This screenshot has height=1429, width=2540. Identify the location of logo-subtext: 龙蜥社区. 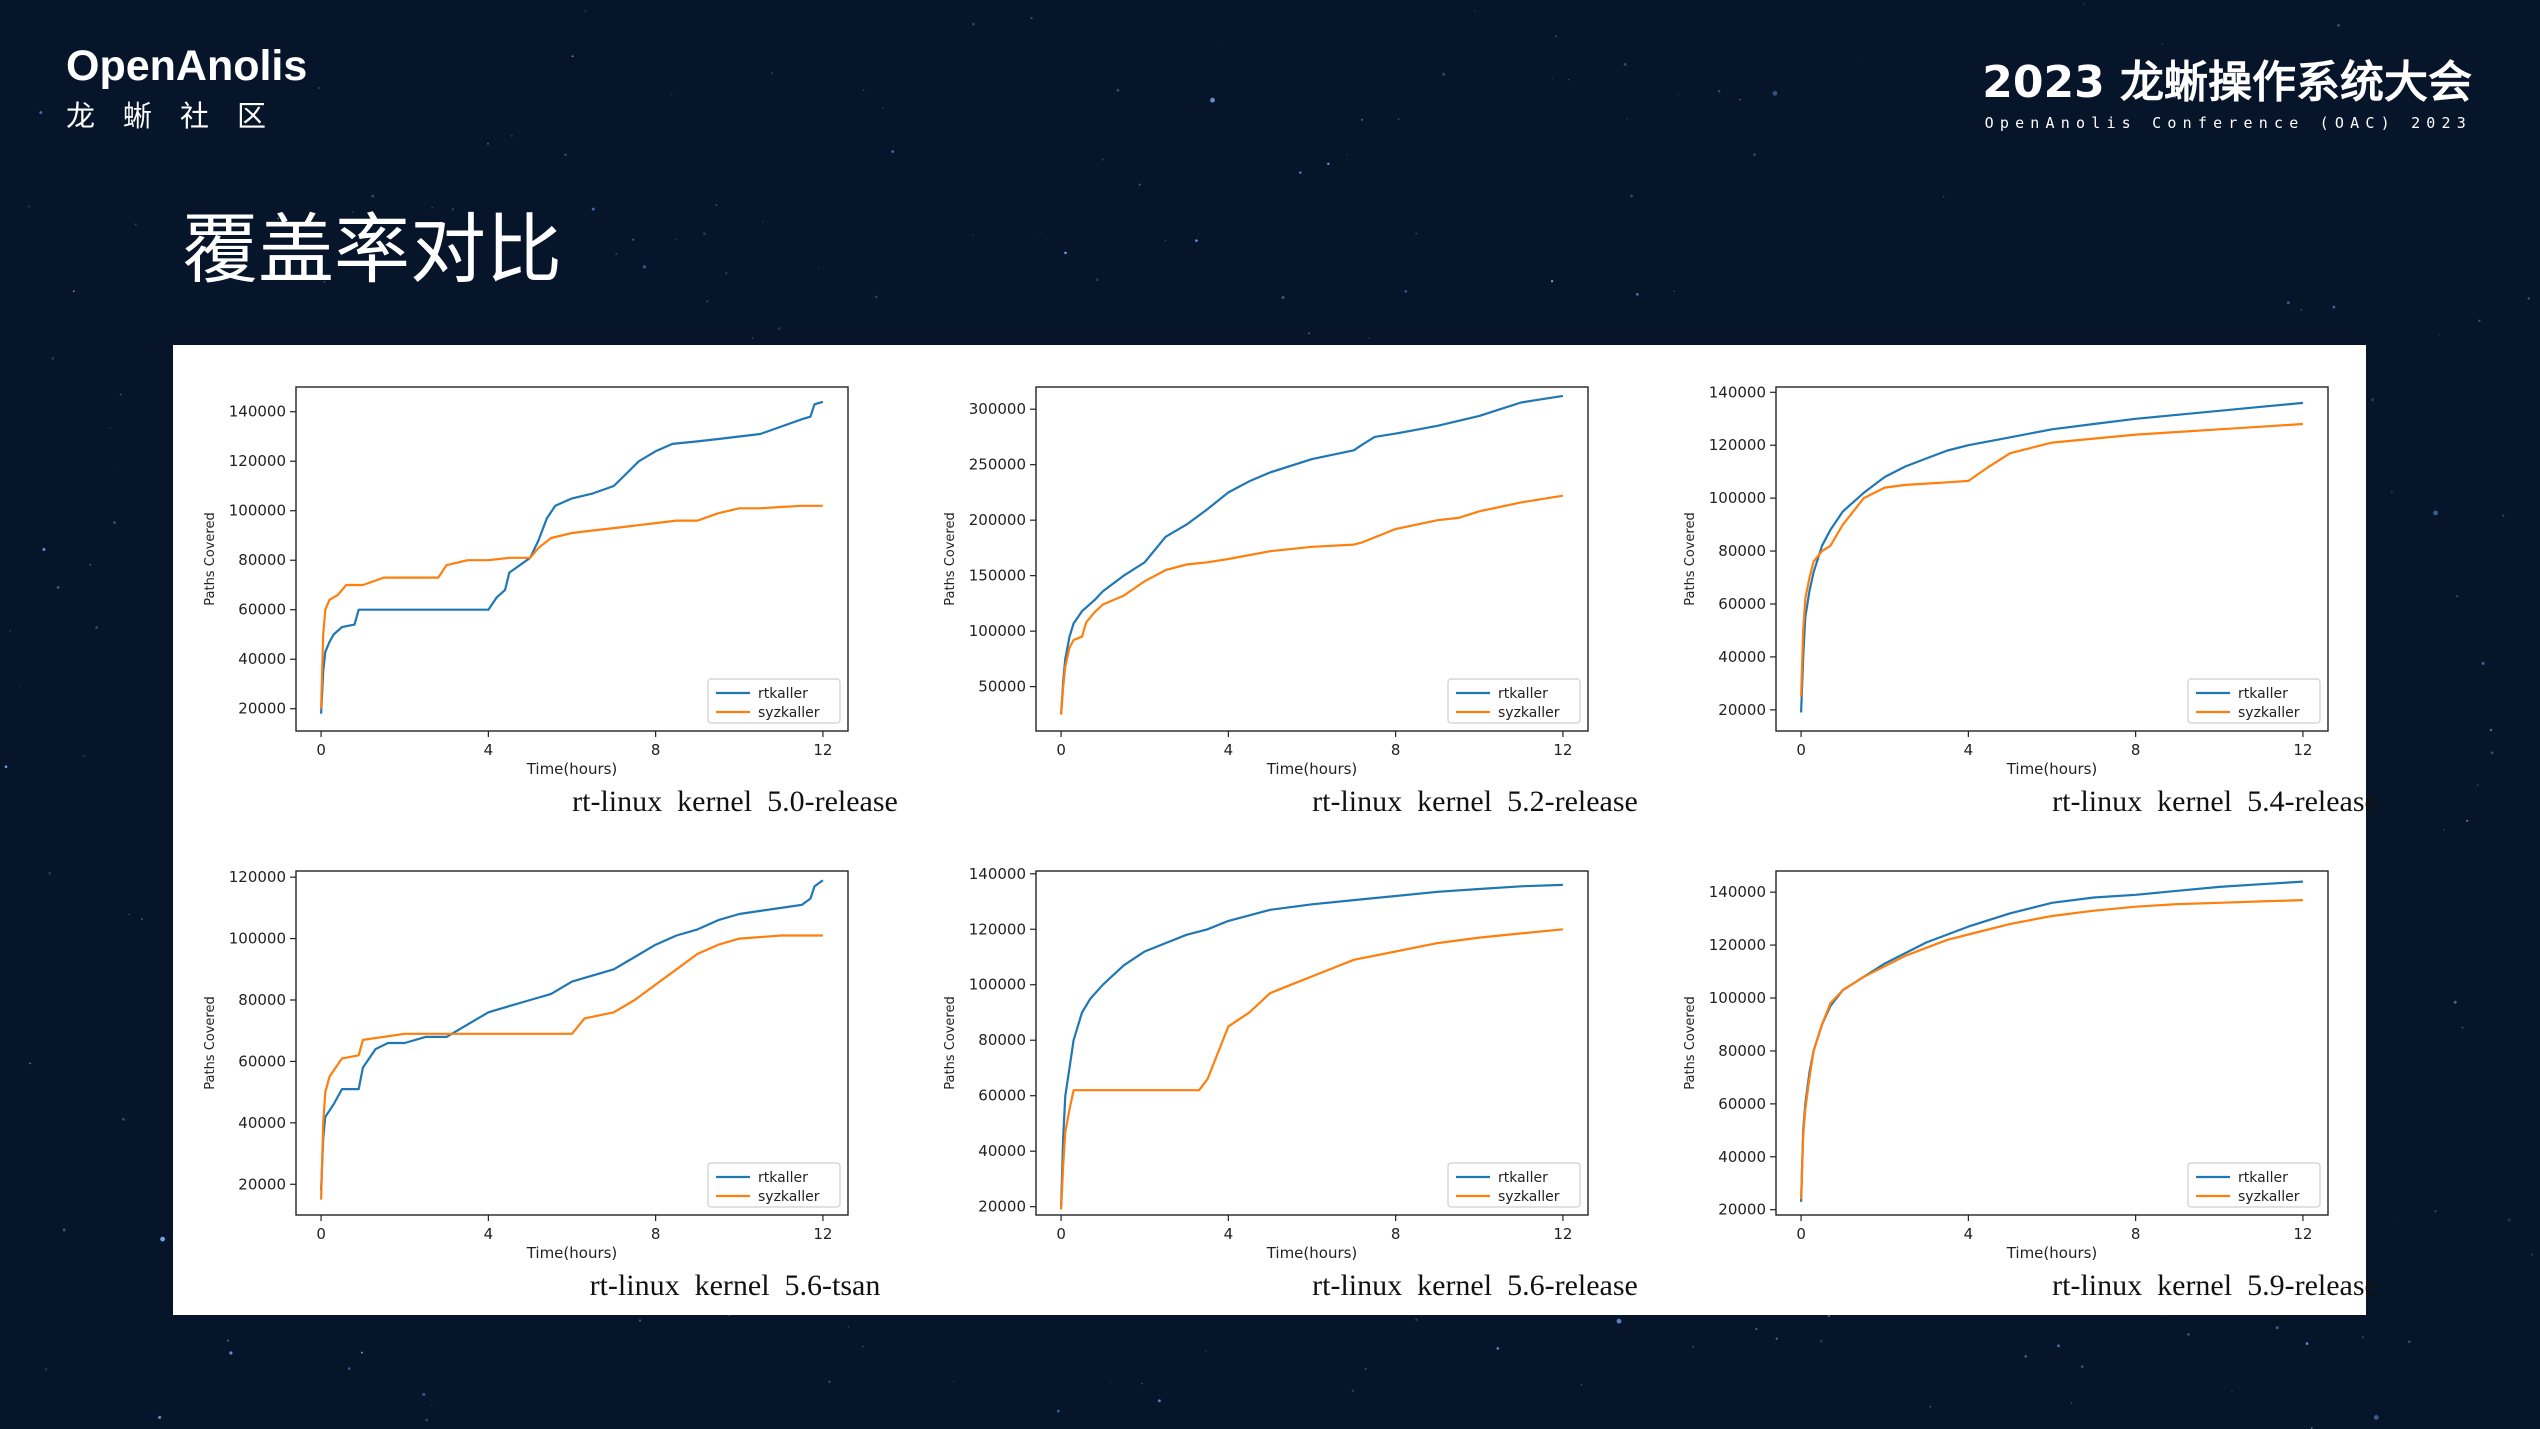
(180, 116).